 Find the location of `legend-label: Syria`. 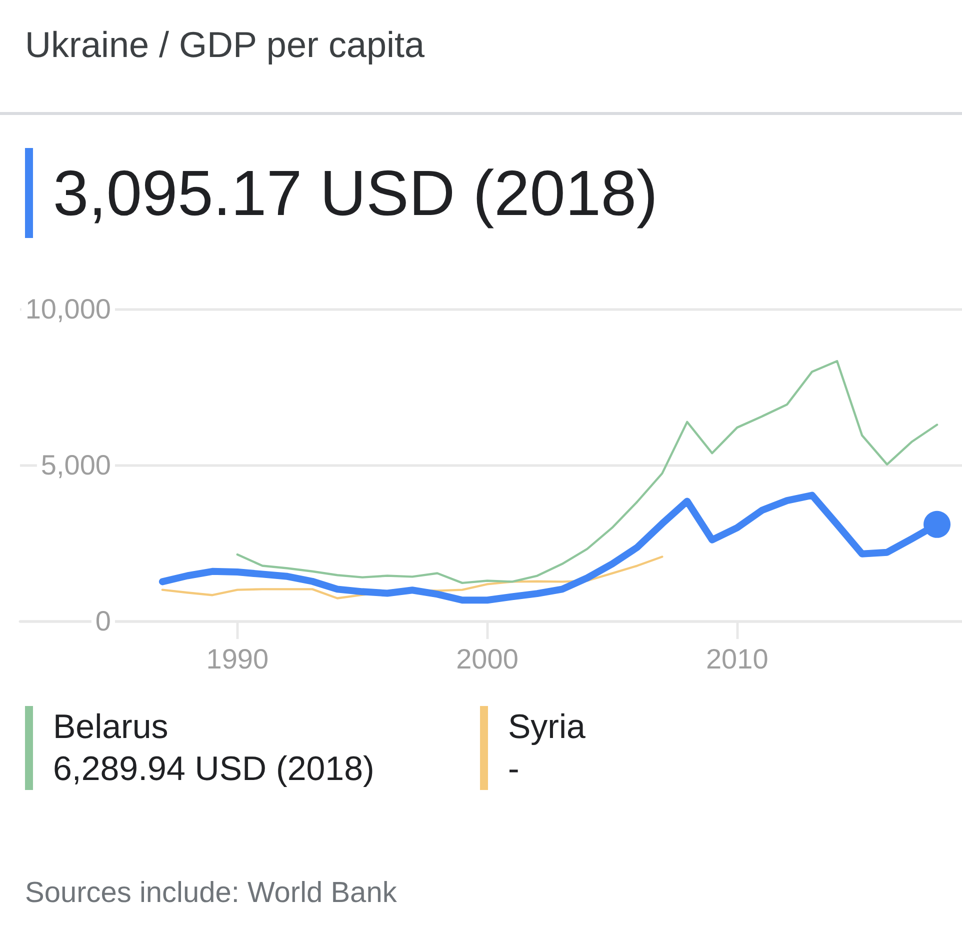

legend-label: Syria is located at coordinates (547, 727).